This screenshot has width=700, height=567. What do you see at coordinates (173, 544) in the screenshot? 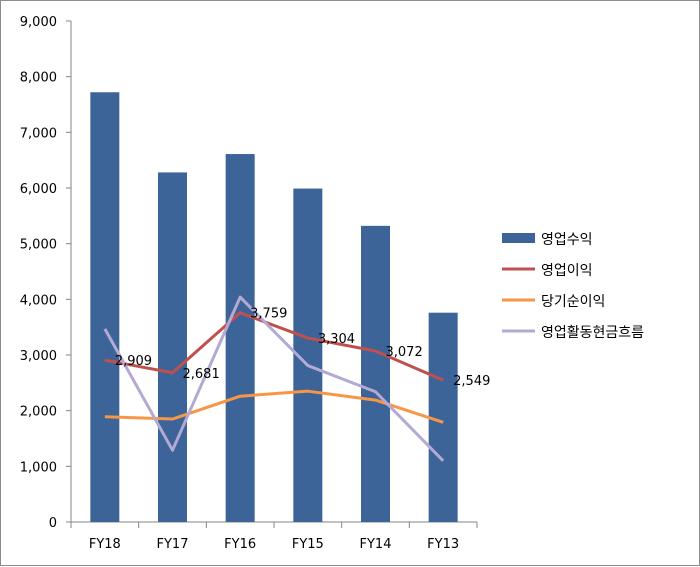
I see `x-tick-label: FY17` at bounding box center [173, 544].